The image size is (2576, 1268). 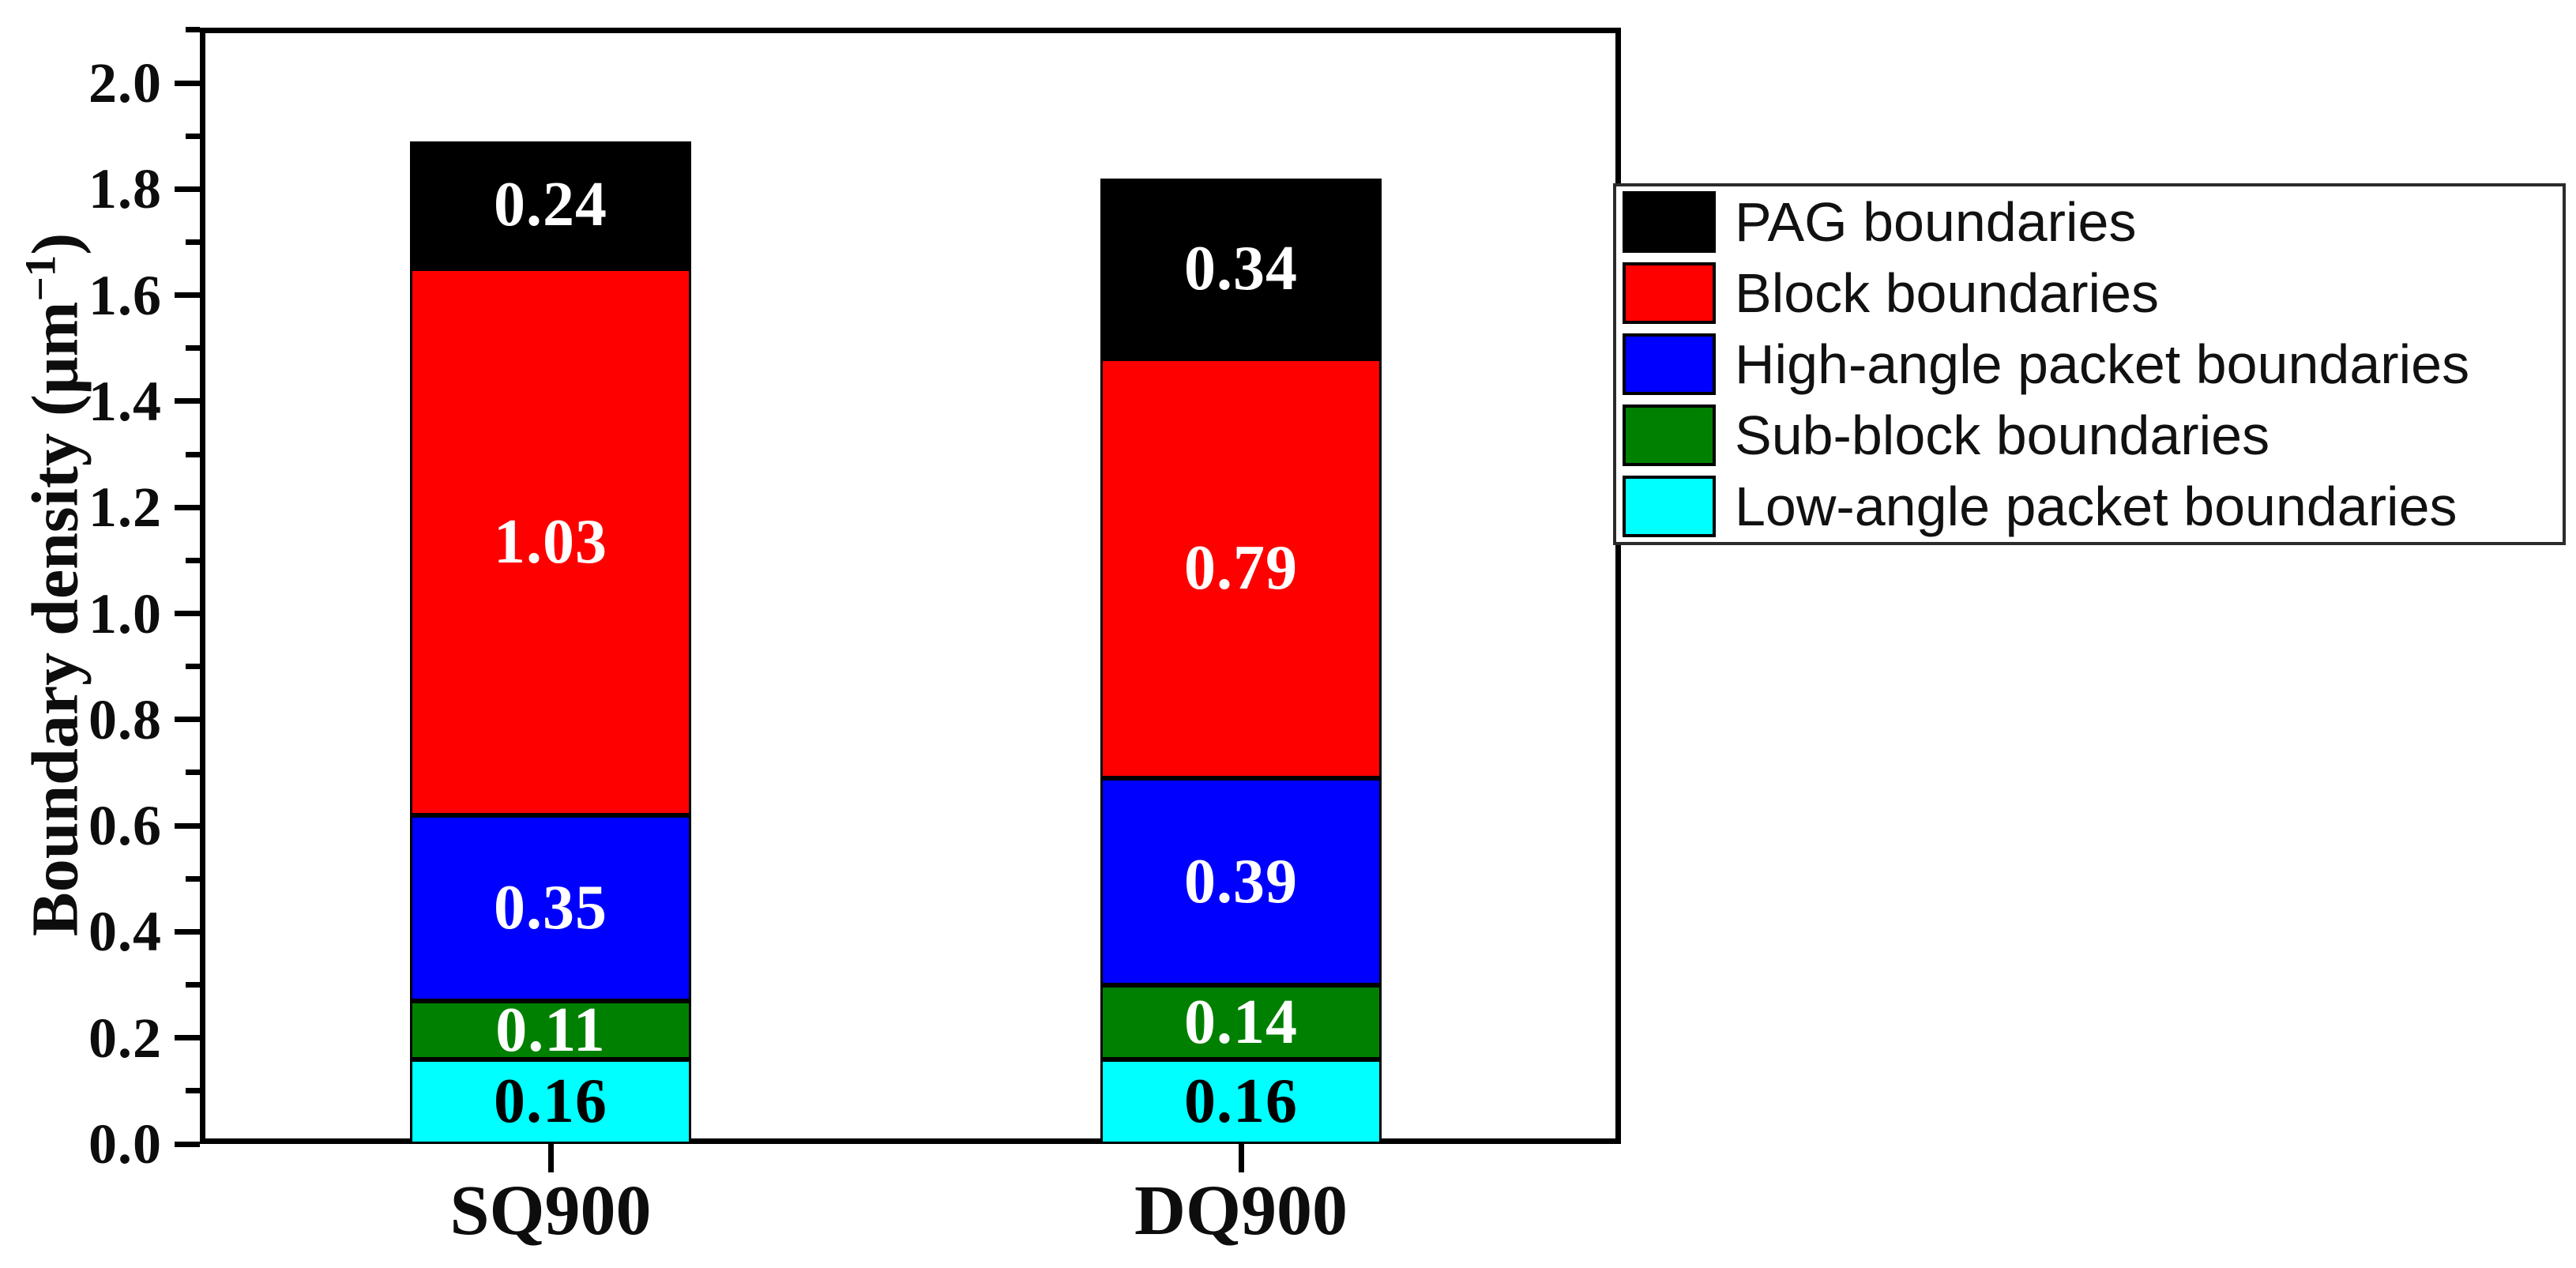 What do you see at coordinates (125, 189) in the screenshot?
I see `y-tick-label: 1.8` at bounding box center [125, 189].